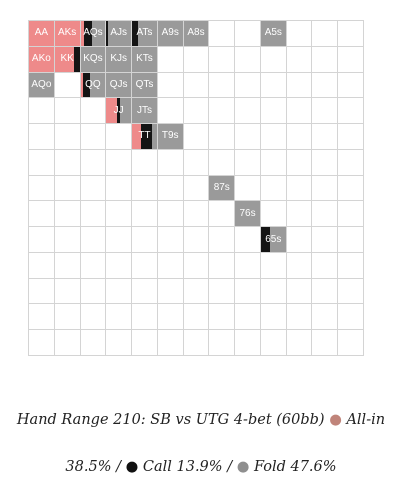  I want to click on hand-cell-a9s: A9s, so click(170, 34).